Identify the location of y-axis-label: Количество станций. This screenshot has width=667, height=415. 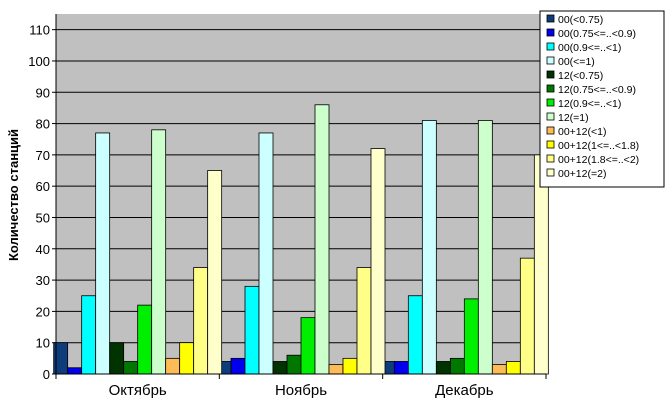
(13, 195).